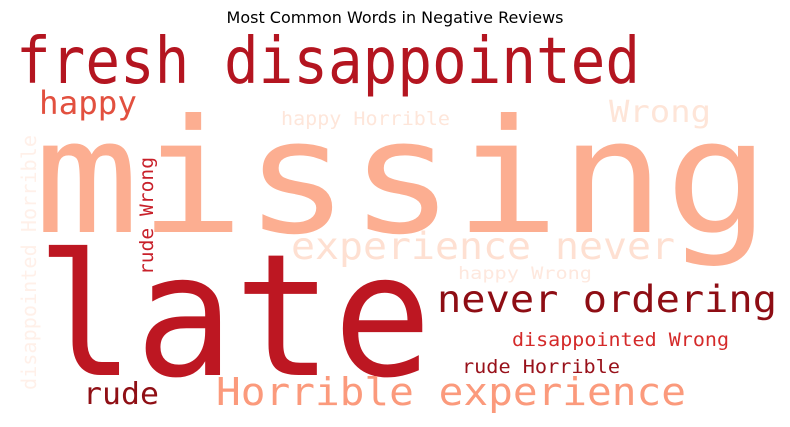 The image size is (790, 427). Describe the element at coordinates (483, 246) in the screenshot. I see `word-experience-never: experience never` at that location.